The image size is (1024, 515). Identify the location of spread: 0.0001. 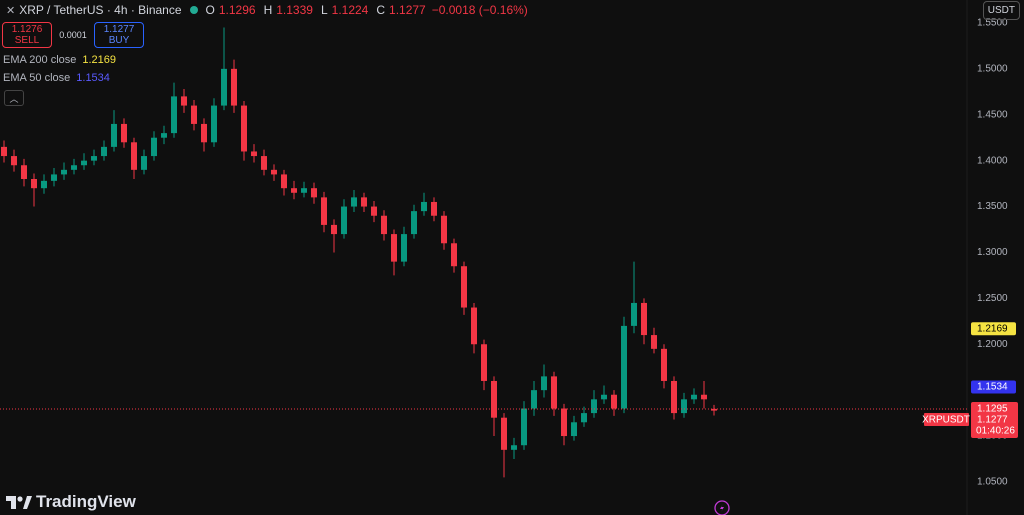
(73, 35).